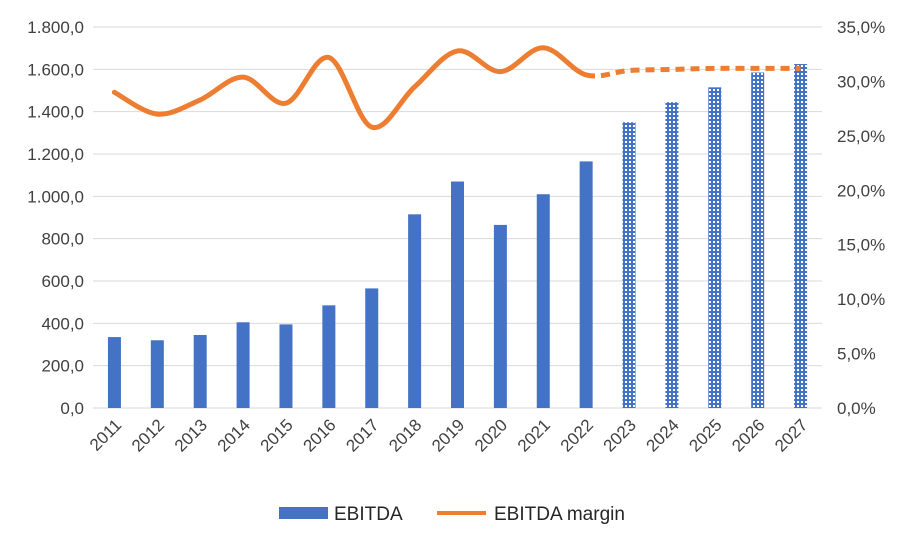 The image size is (923, 551). Describe the element at coordinates (856, 354) in the screenshot. I see `right-axis-tick-label: 5,0%` at that location.